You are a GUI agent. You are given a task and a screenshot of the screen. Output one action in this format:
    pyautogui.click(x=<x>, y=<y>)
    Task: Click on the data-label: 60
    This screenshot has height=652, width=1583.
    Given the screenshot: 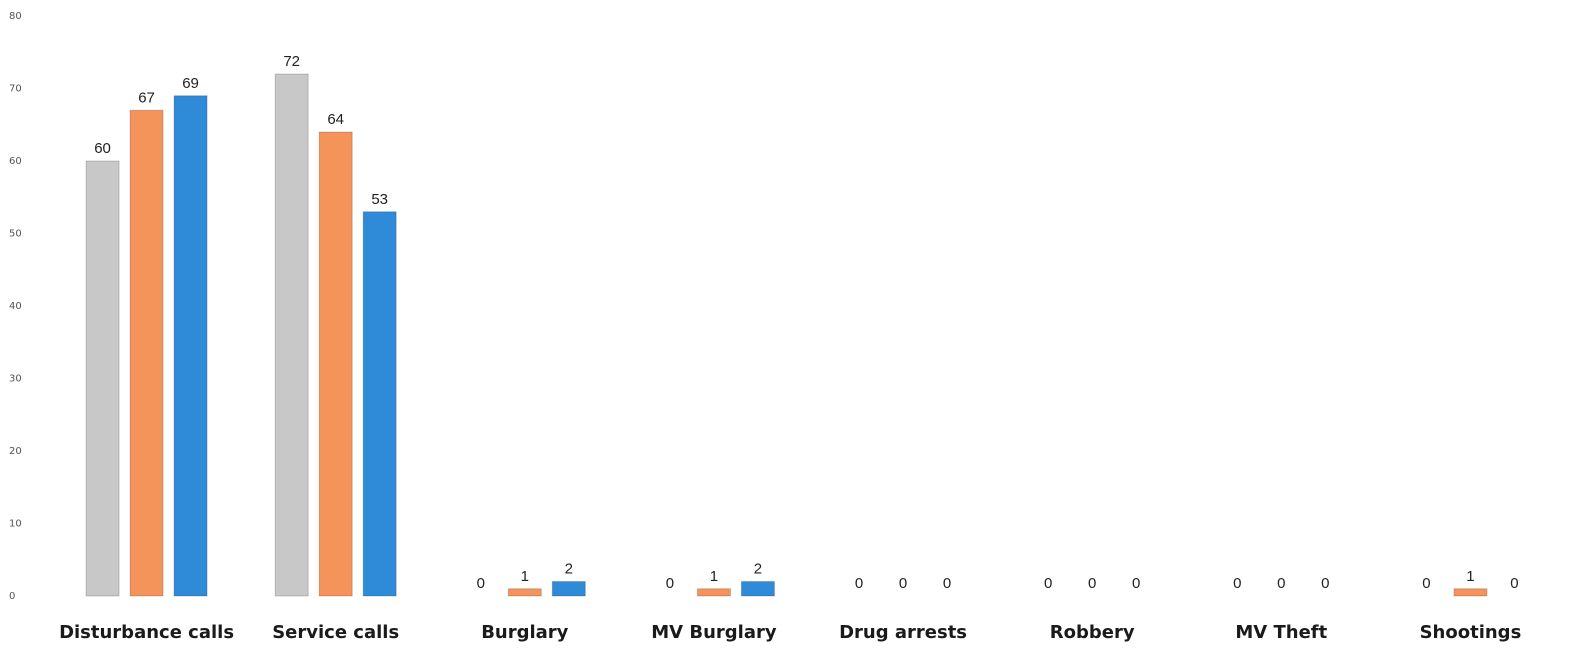 What is the action you would take?
    pyautogui.click(x=102, y=148)
    